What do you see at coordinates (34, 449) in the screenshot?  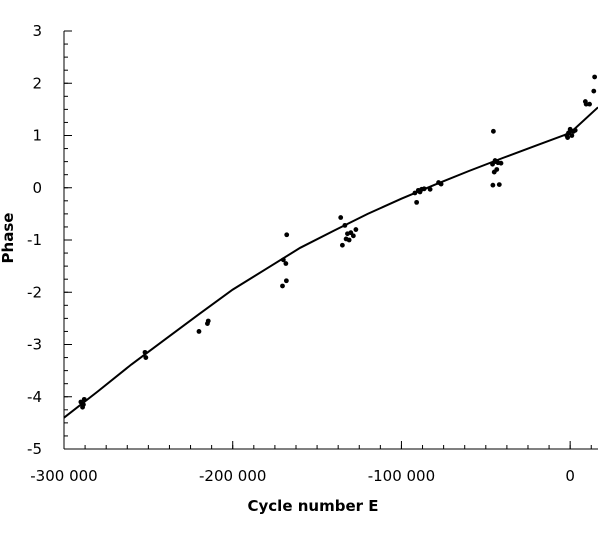 I see `y-tick-label: -5` at bounding box center [34, 449].